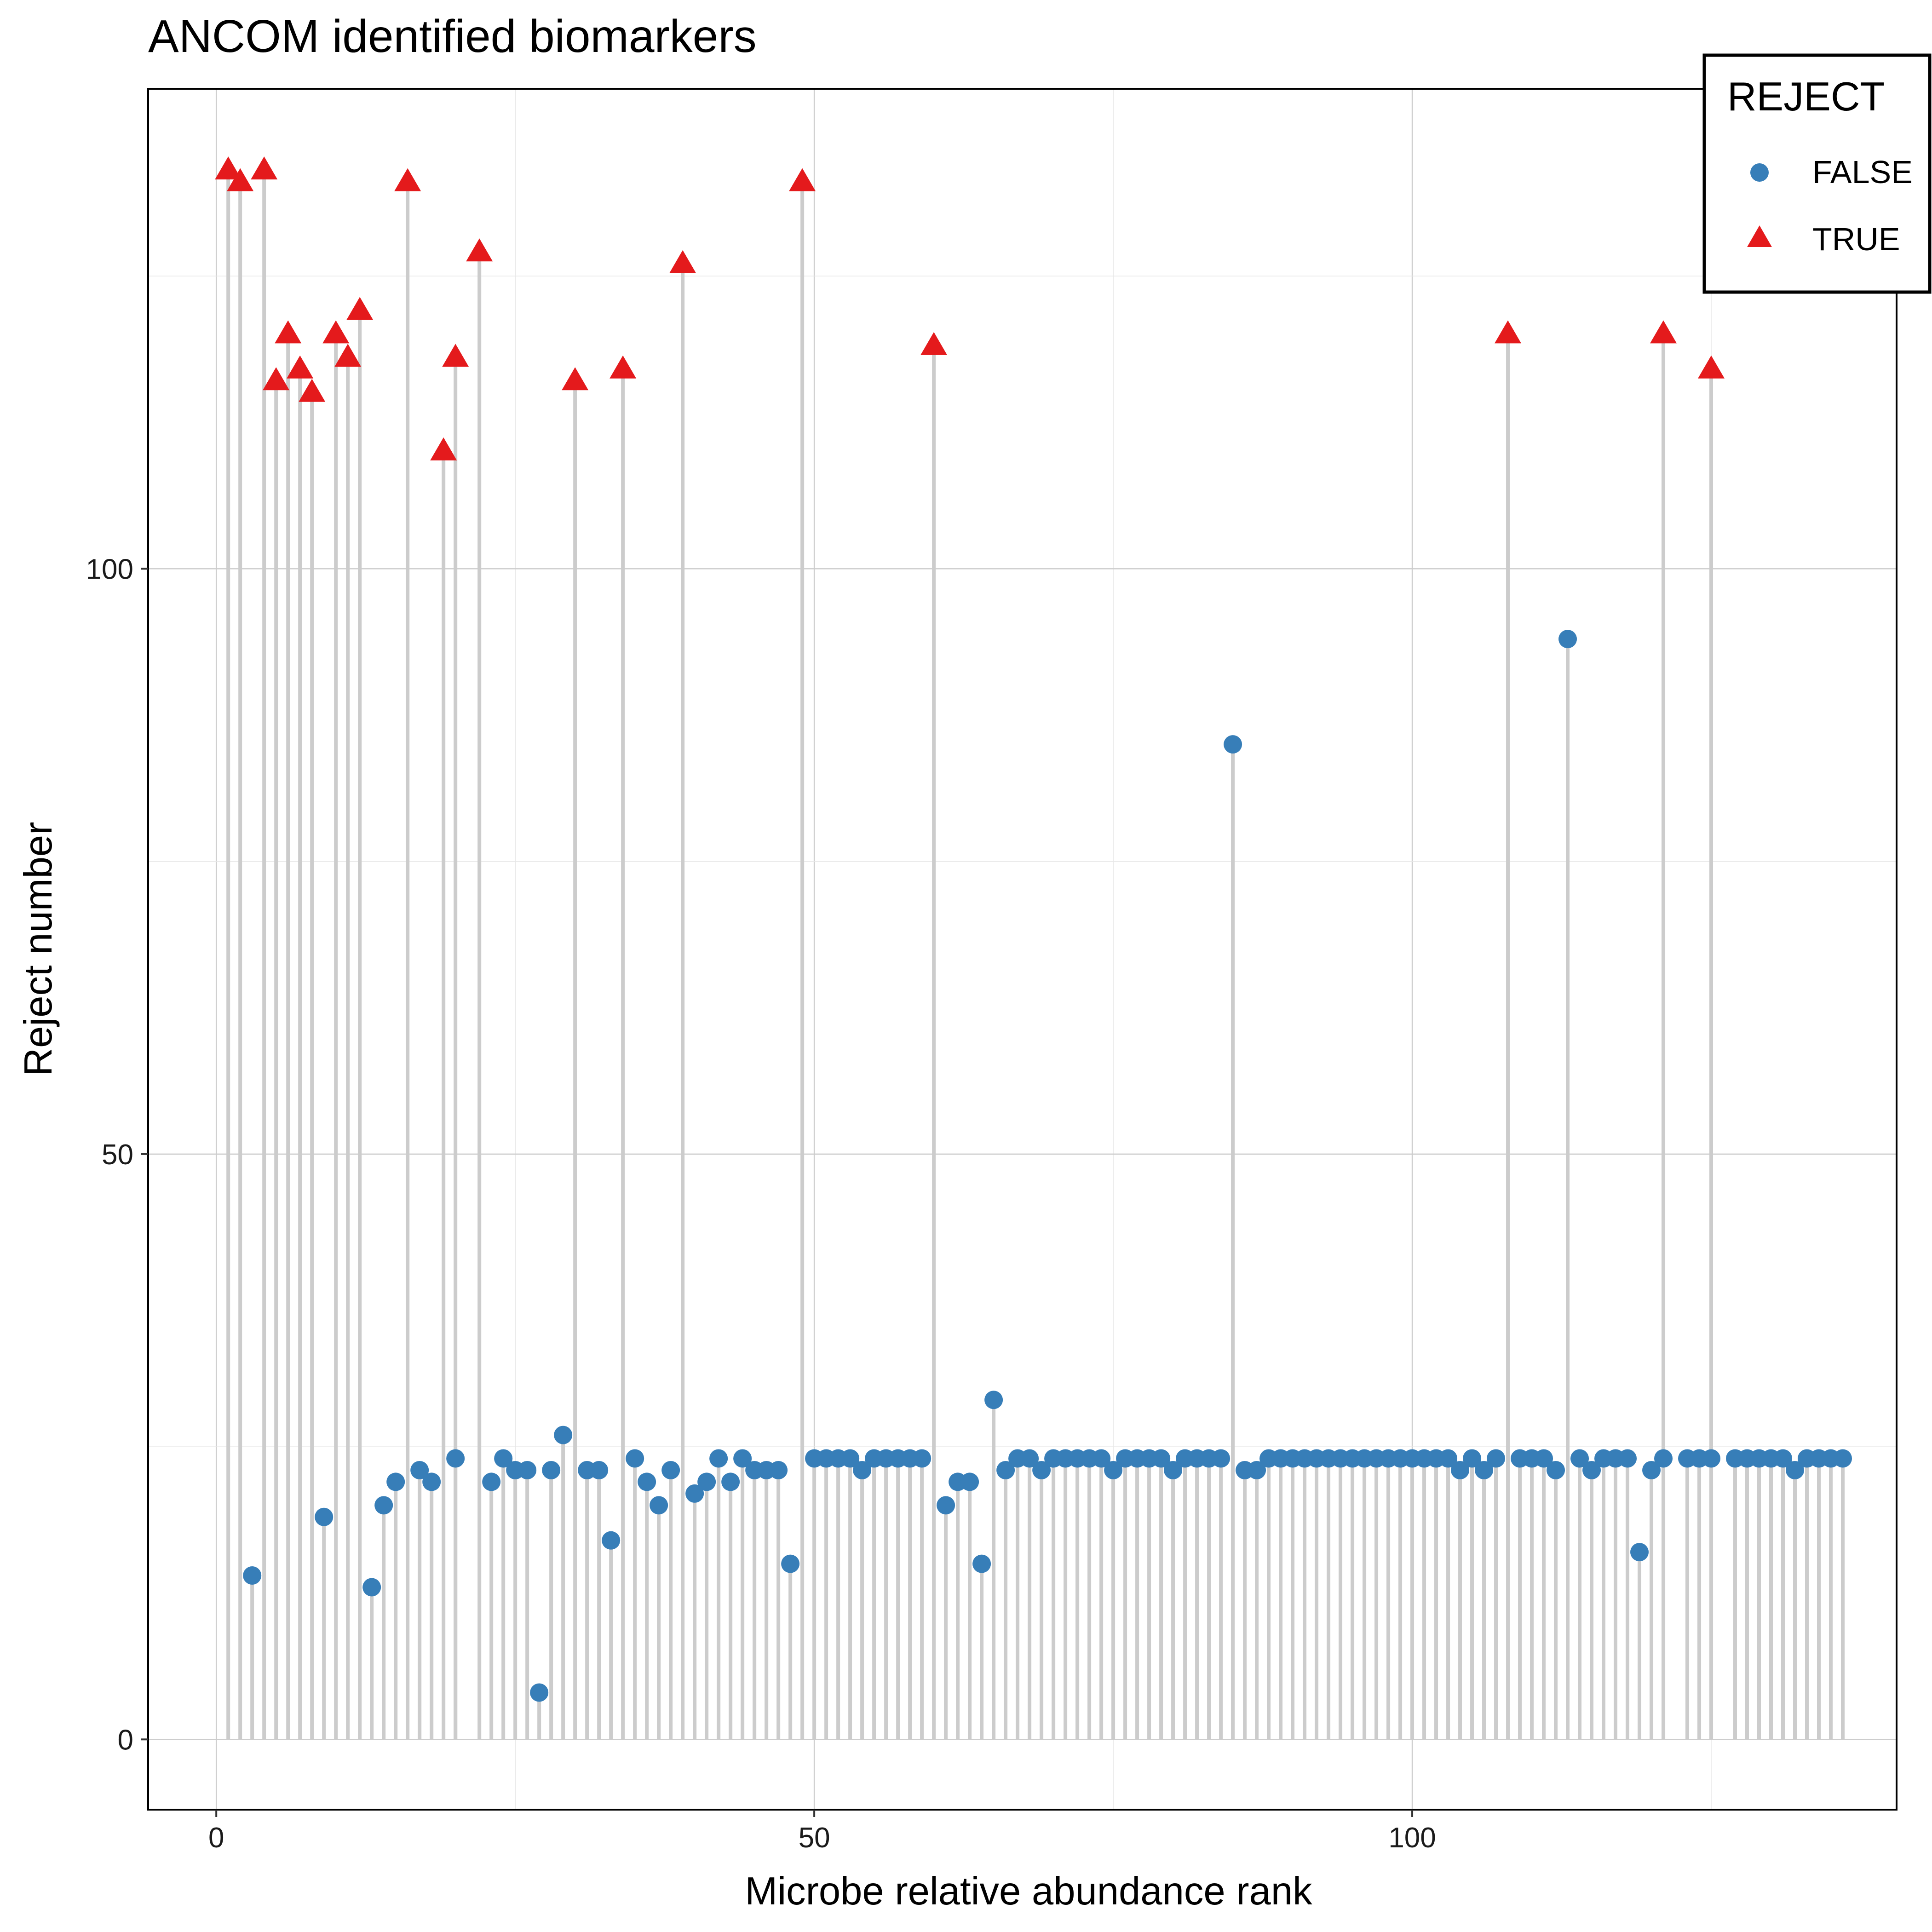  Describe the element at coordinates (814, 1838) in the screenshot. I see `x-tick-label: 50` at that location.